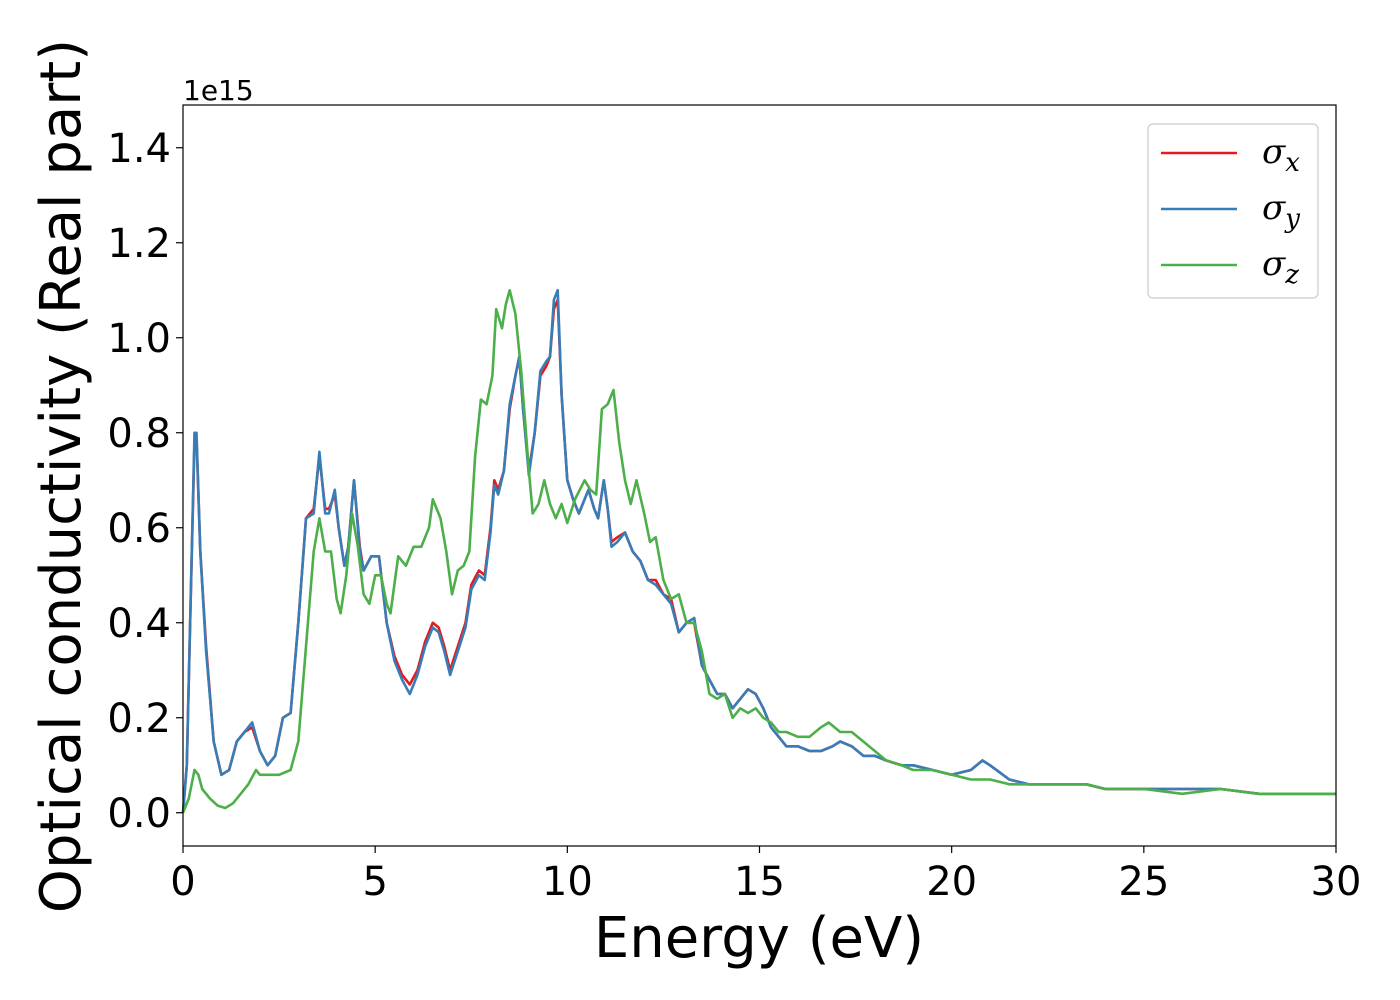 This screenshot has height=1000, width=1400. What do you see at coordinates (374, 882) in the screenshot?
I see `x-tick-label: 5` at bounding box center [374, 882].